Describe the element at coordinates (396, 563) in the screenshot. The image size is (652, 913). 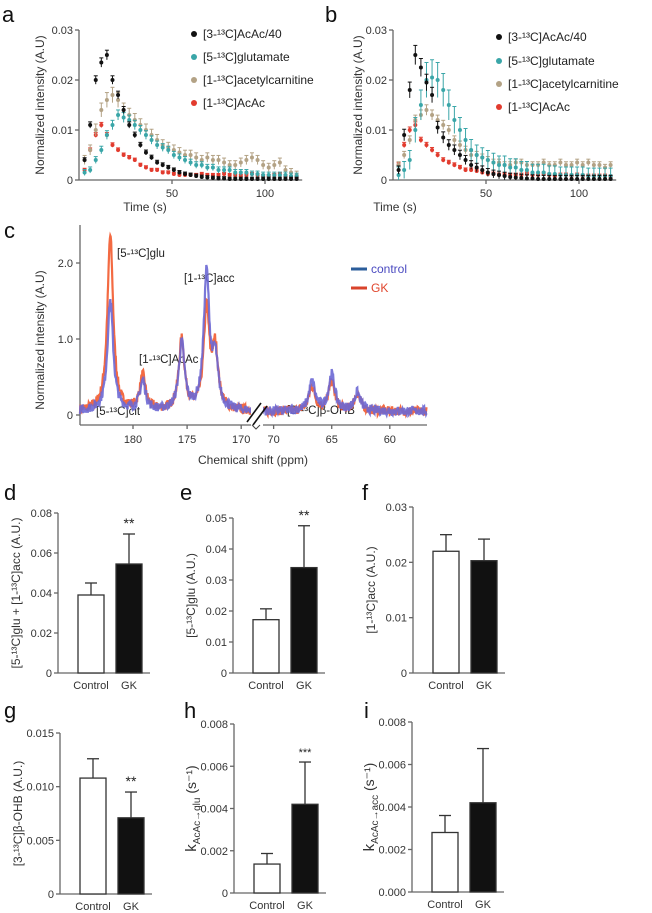
I see `y-tick-label: 0.02` at that location.